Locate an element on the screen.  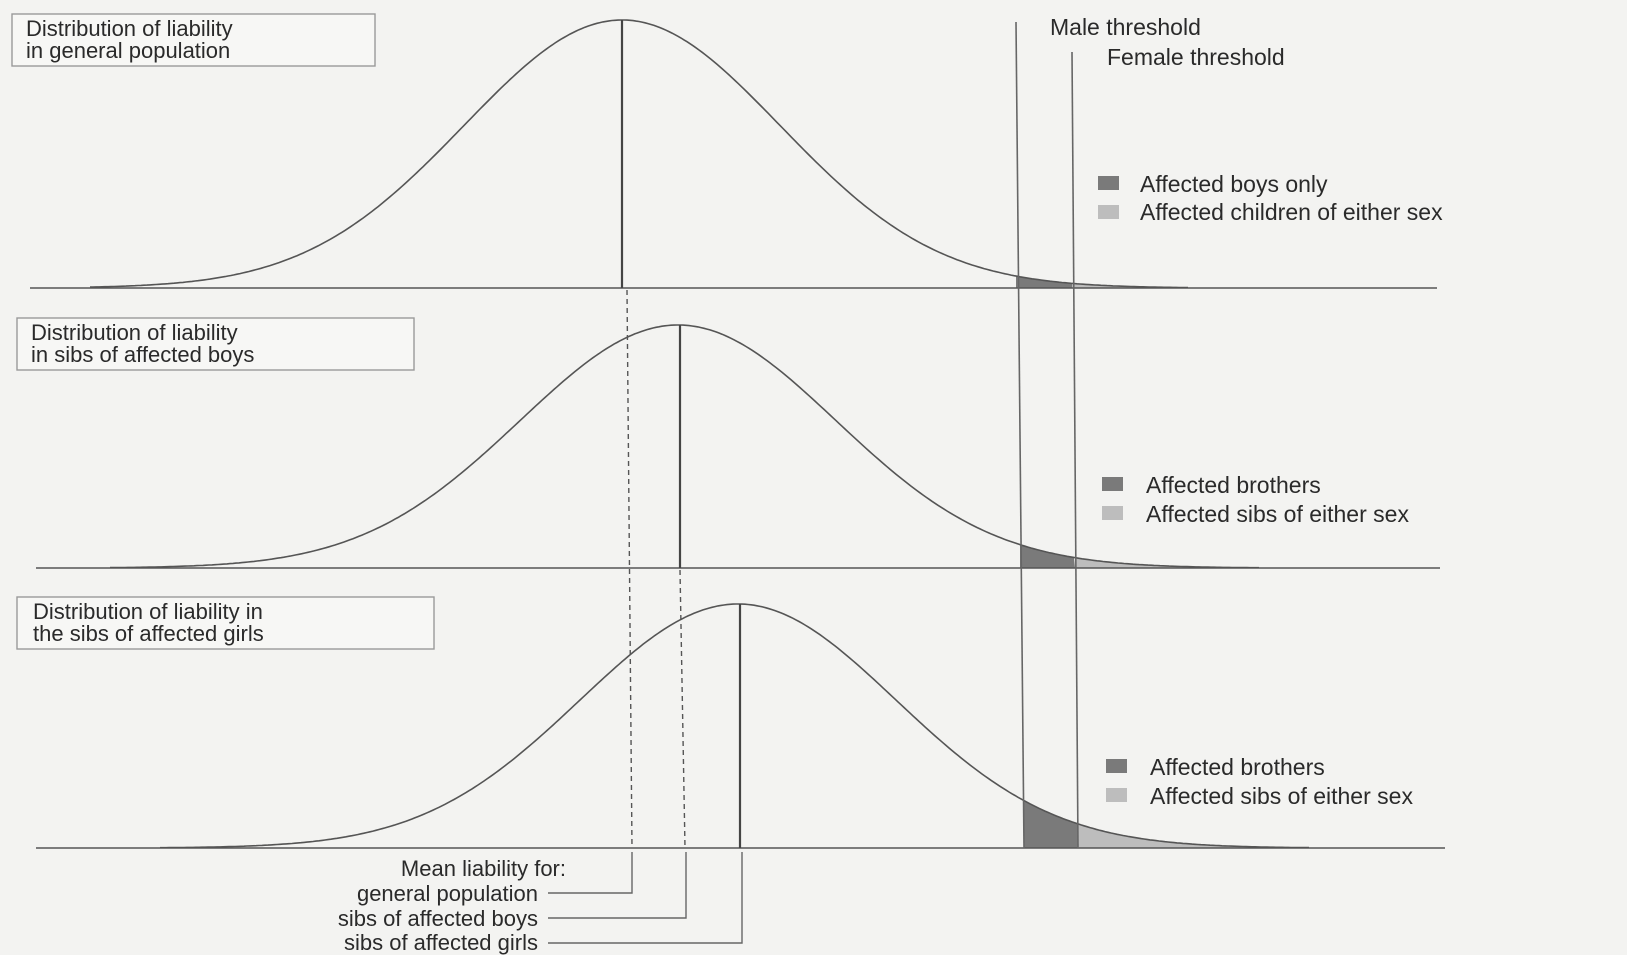
mean-label-sibs-boys: sibs of affected boys is located at coordinates (438, 918).